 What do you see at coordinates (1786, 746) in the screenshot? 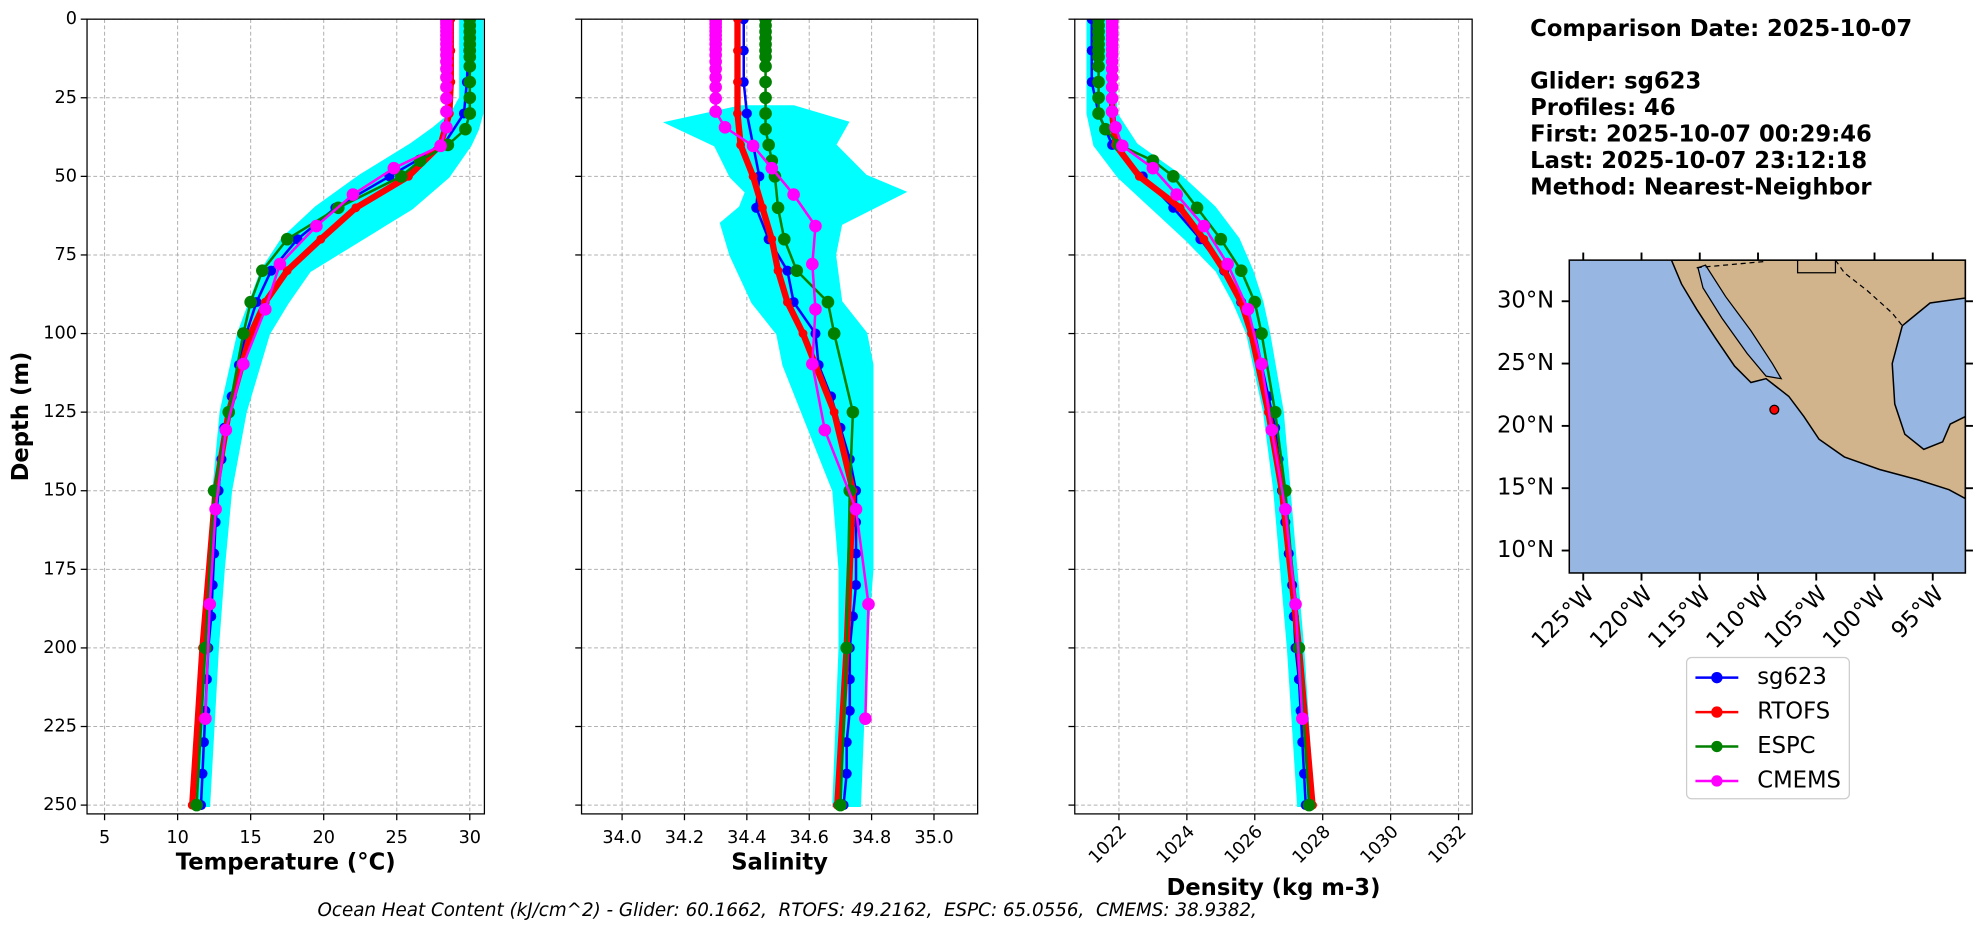
I see `legend-label: ESPC` at bounding box center [1786, 746].